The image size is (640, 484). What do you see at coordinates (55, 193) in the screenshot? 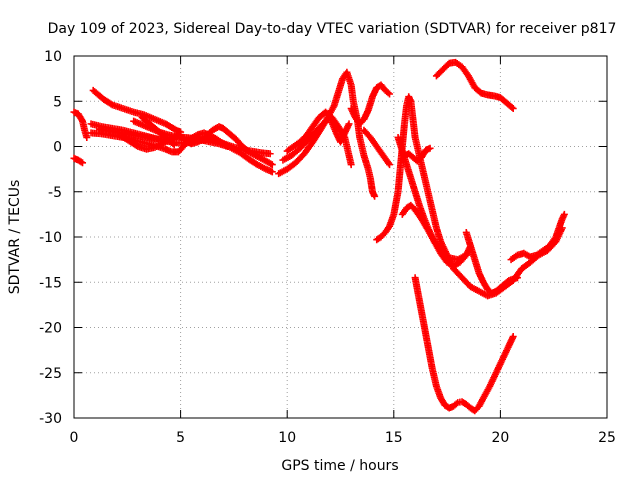
I see `y-tick-label: -5` at bounding box center [55, 193].